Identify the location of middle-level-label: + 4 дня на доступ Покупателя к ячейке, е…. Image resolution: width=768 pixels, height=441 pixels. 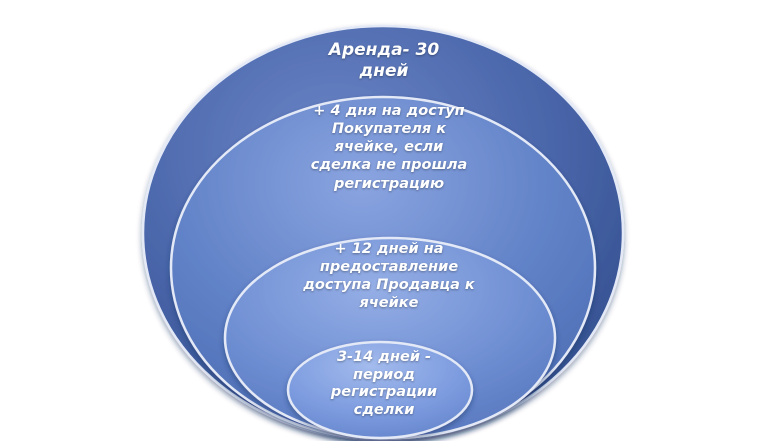
(389, 147).